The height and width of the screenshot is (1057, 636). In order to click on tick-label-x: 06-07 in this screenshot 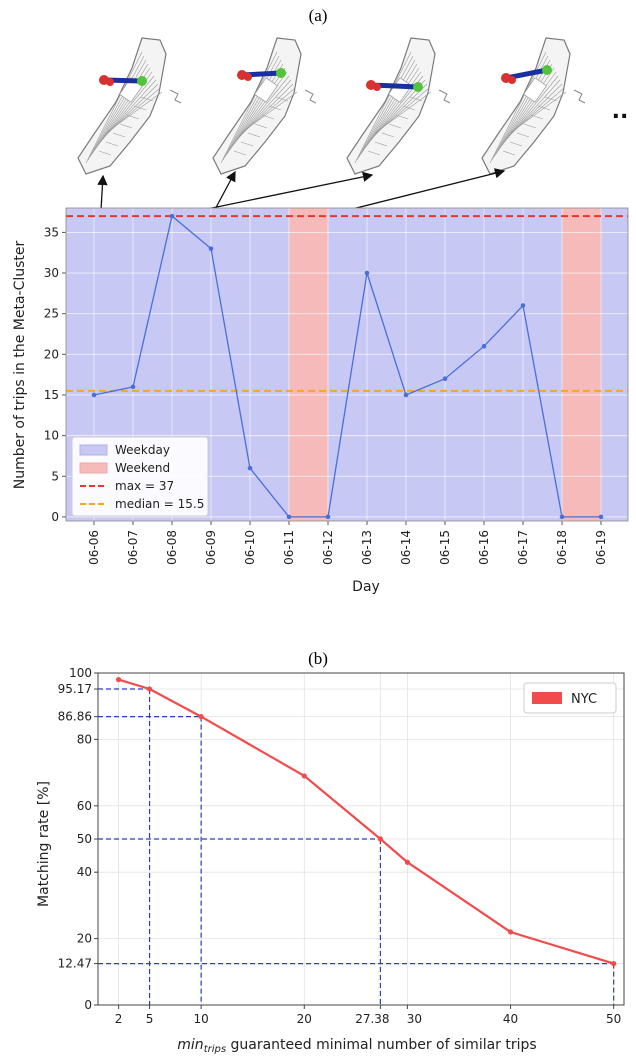, I will do `click(133, 547)`.